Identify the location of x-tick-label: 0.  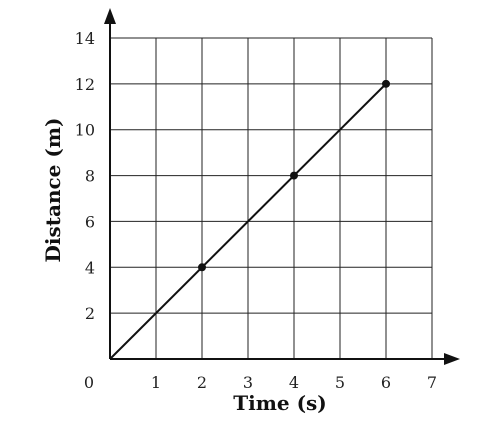
(89, 382).